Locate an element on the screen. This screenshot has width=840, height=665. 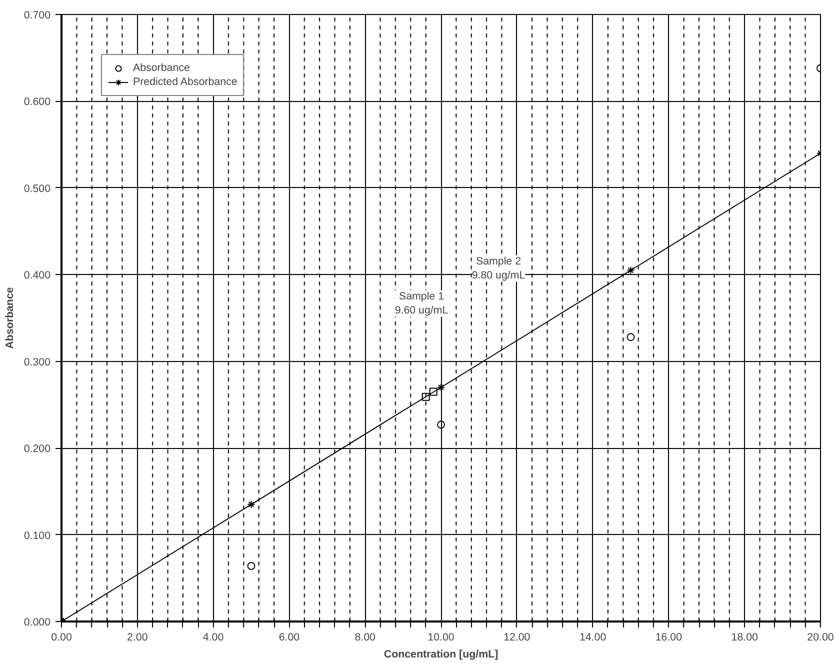
annotation: Sample 1 9.60 ug/mL is located at coordinates (421, 303).